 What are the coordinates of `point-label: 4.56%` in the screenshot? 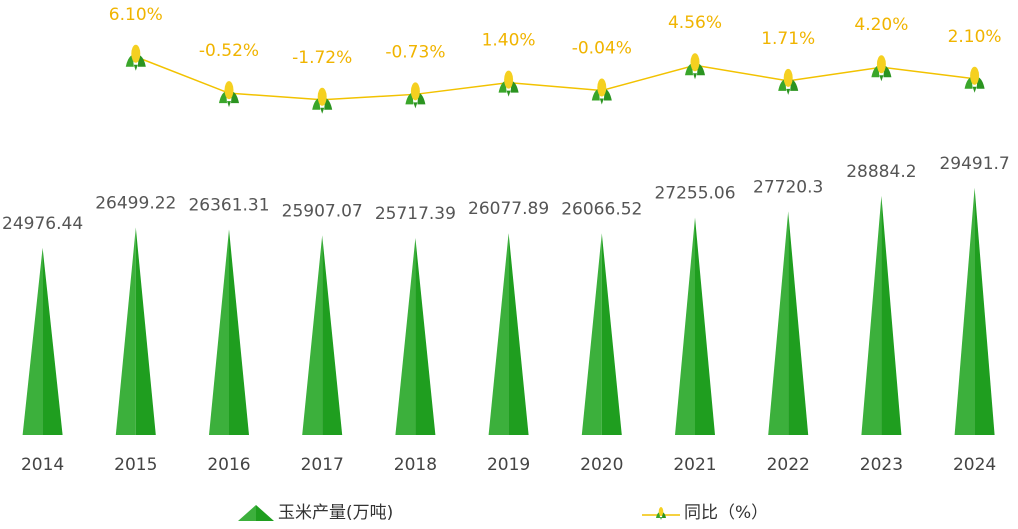 It's located at (695, 23).